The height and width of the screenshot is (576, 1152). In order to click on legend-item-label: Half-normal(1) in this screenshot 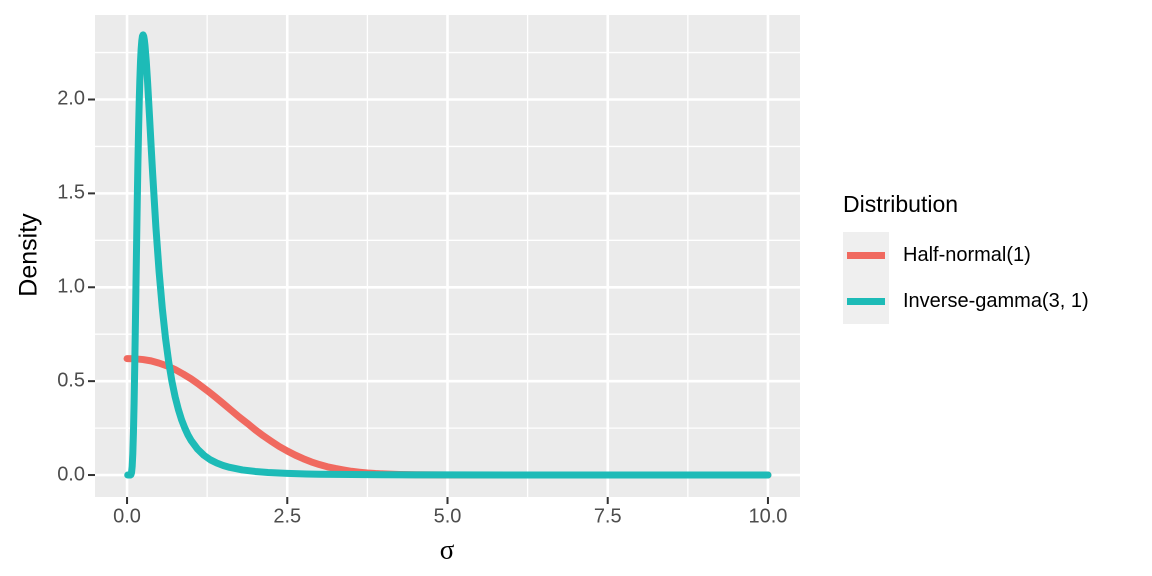, I will do `click(967, 254)`.